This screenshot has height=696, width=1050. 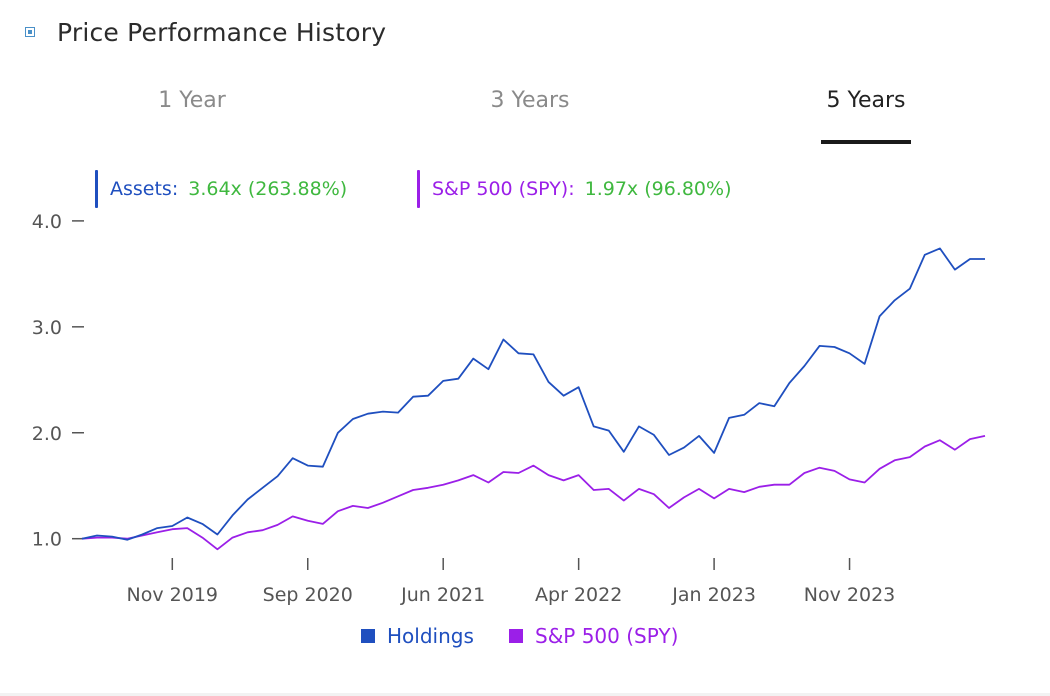 I want to click on spy-summary-bar, so click(x=418, y=189).